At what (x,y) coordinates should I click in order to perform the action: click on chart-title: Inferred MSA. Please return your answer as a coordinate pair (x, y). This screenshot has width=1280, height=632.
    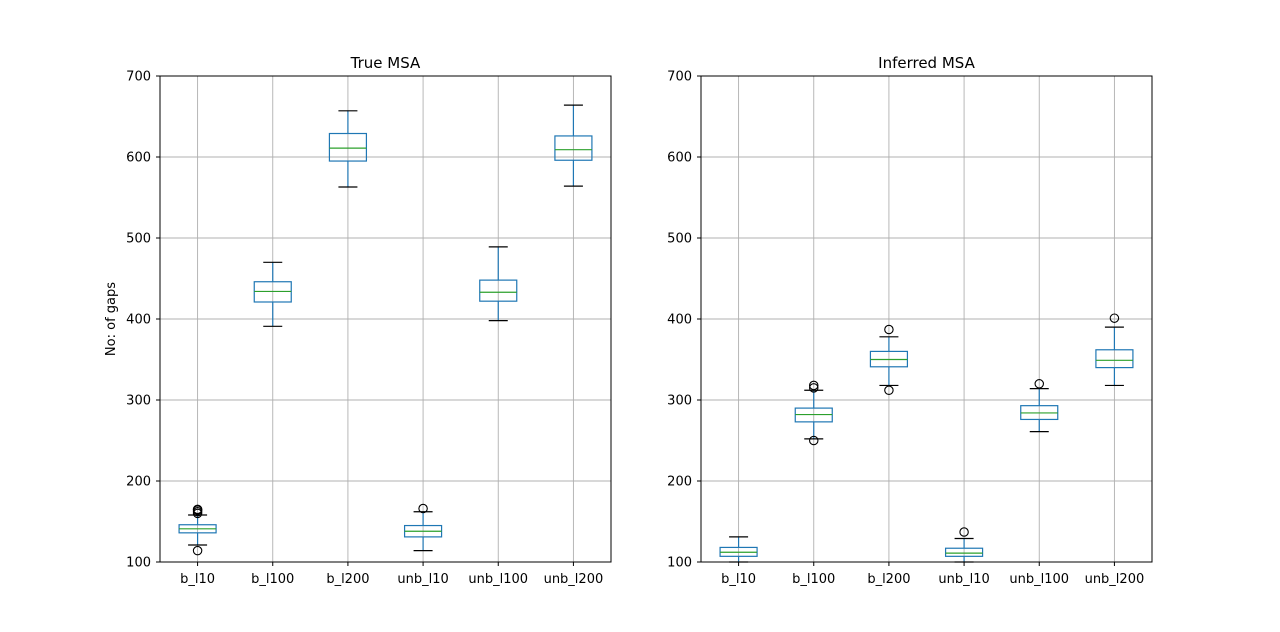
    Looking at the image, I should click on (926, 63).